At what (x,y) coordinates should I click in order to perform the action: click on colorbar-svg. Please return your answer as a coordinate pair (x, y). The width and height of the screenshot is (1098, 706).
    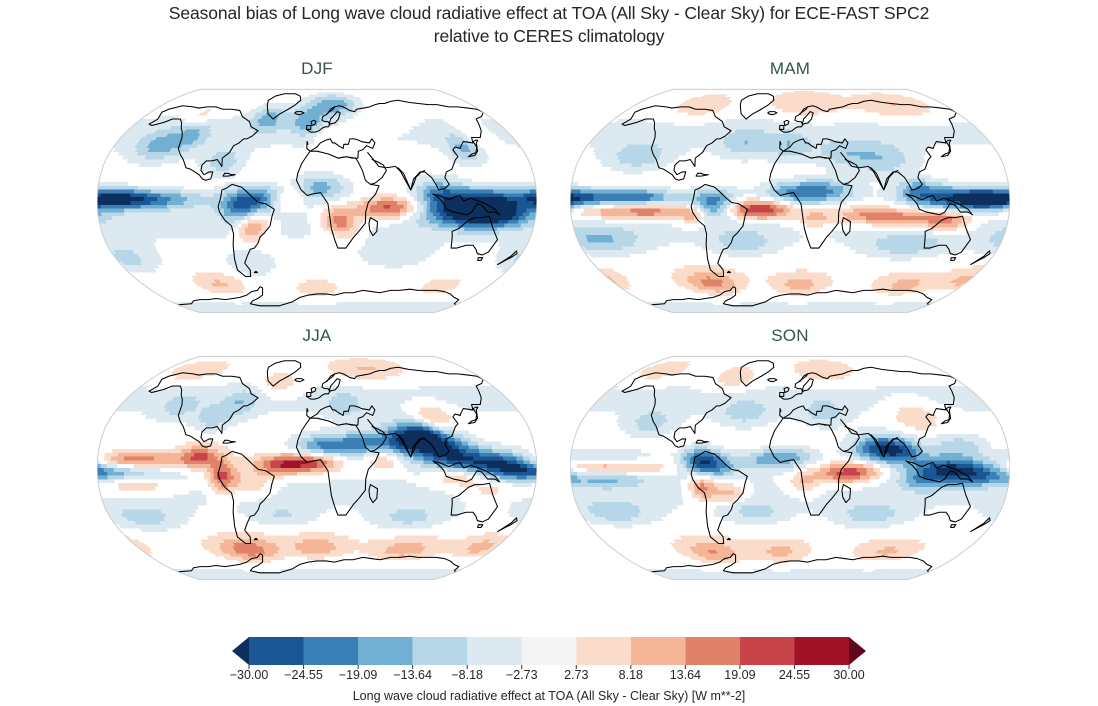
    Looking at the image, I should click on (549, 653).